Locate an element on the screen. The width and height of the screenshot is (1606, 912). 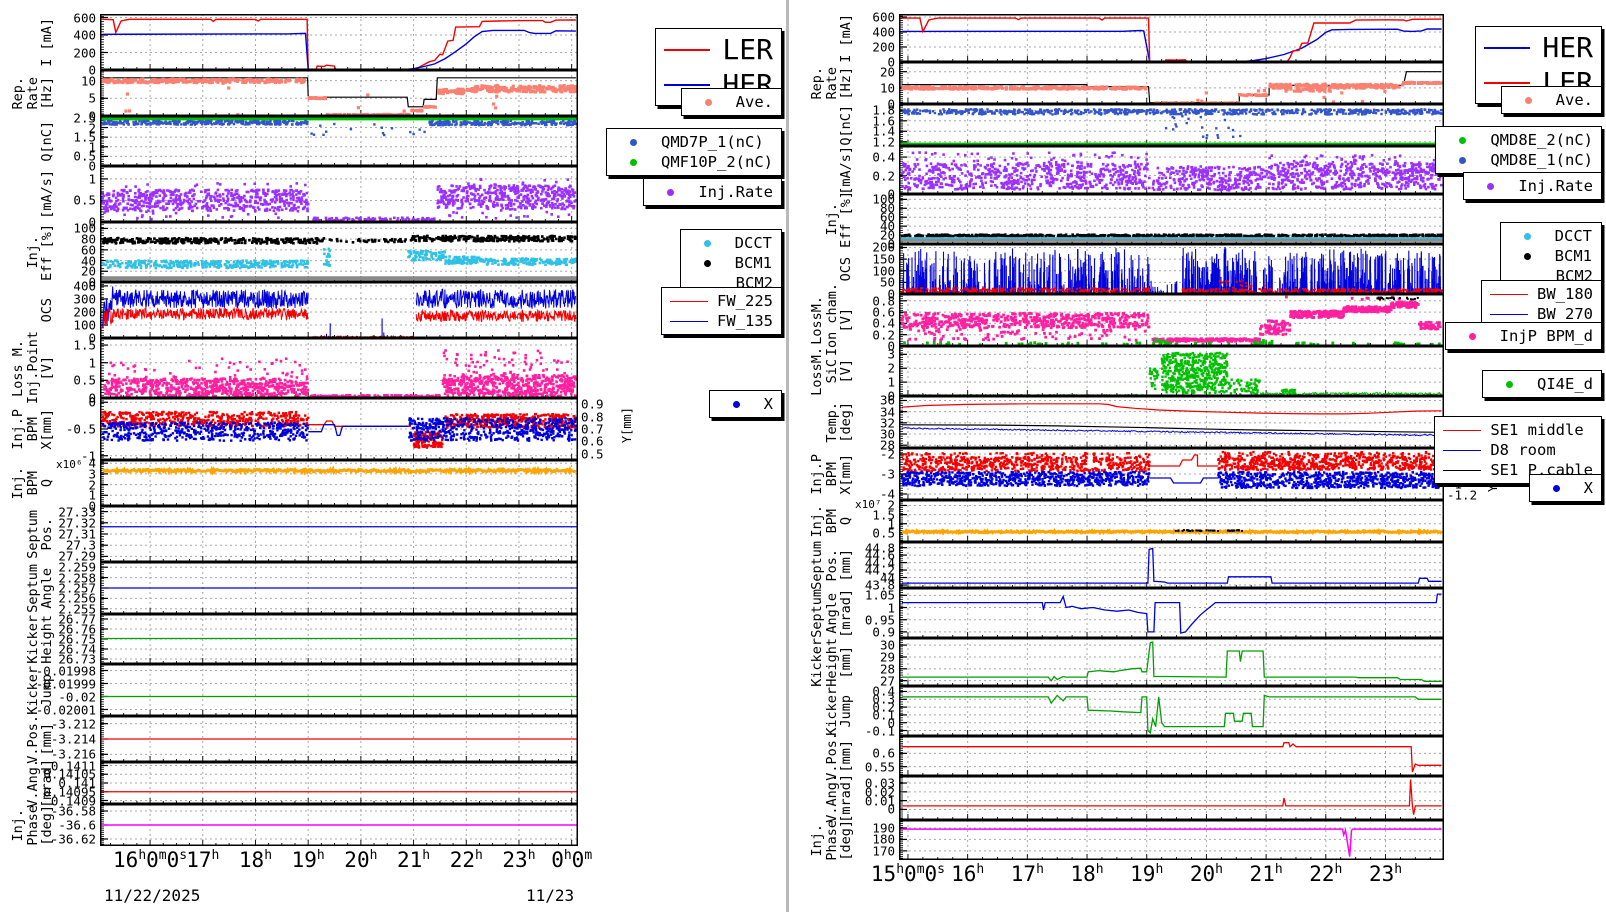
legend-label: X is located at coordinates (1588, 488).